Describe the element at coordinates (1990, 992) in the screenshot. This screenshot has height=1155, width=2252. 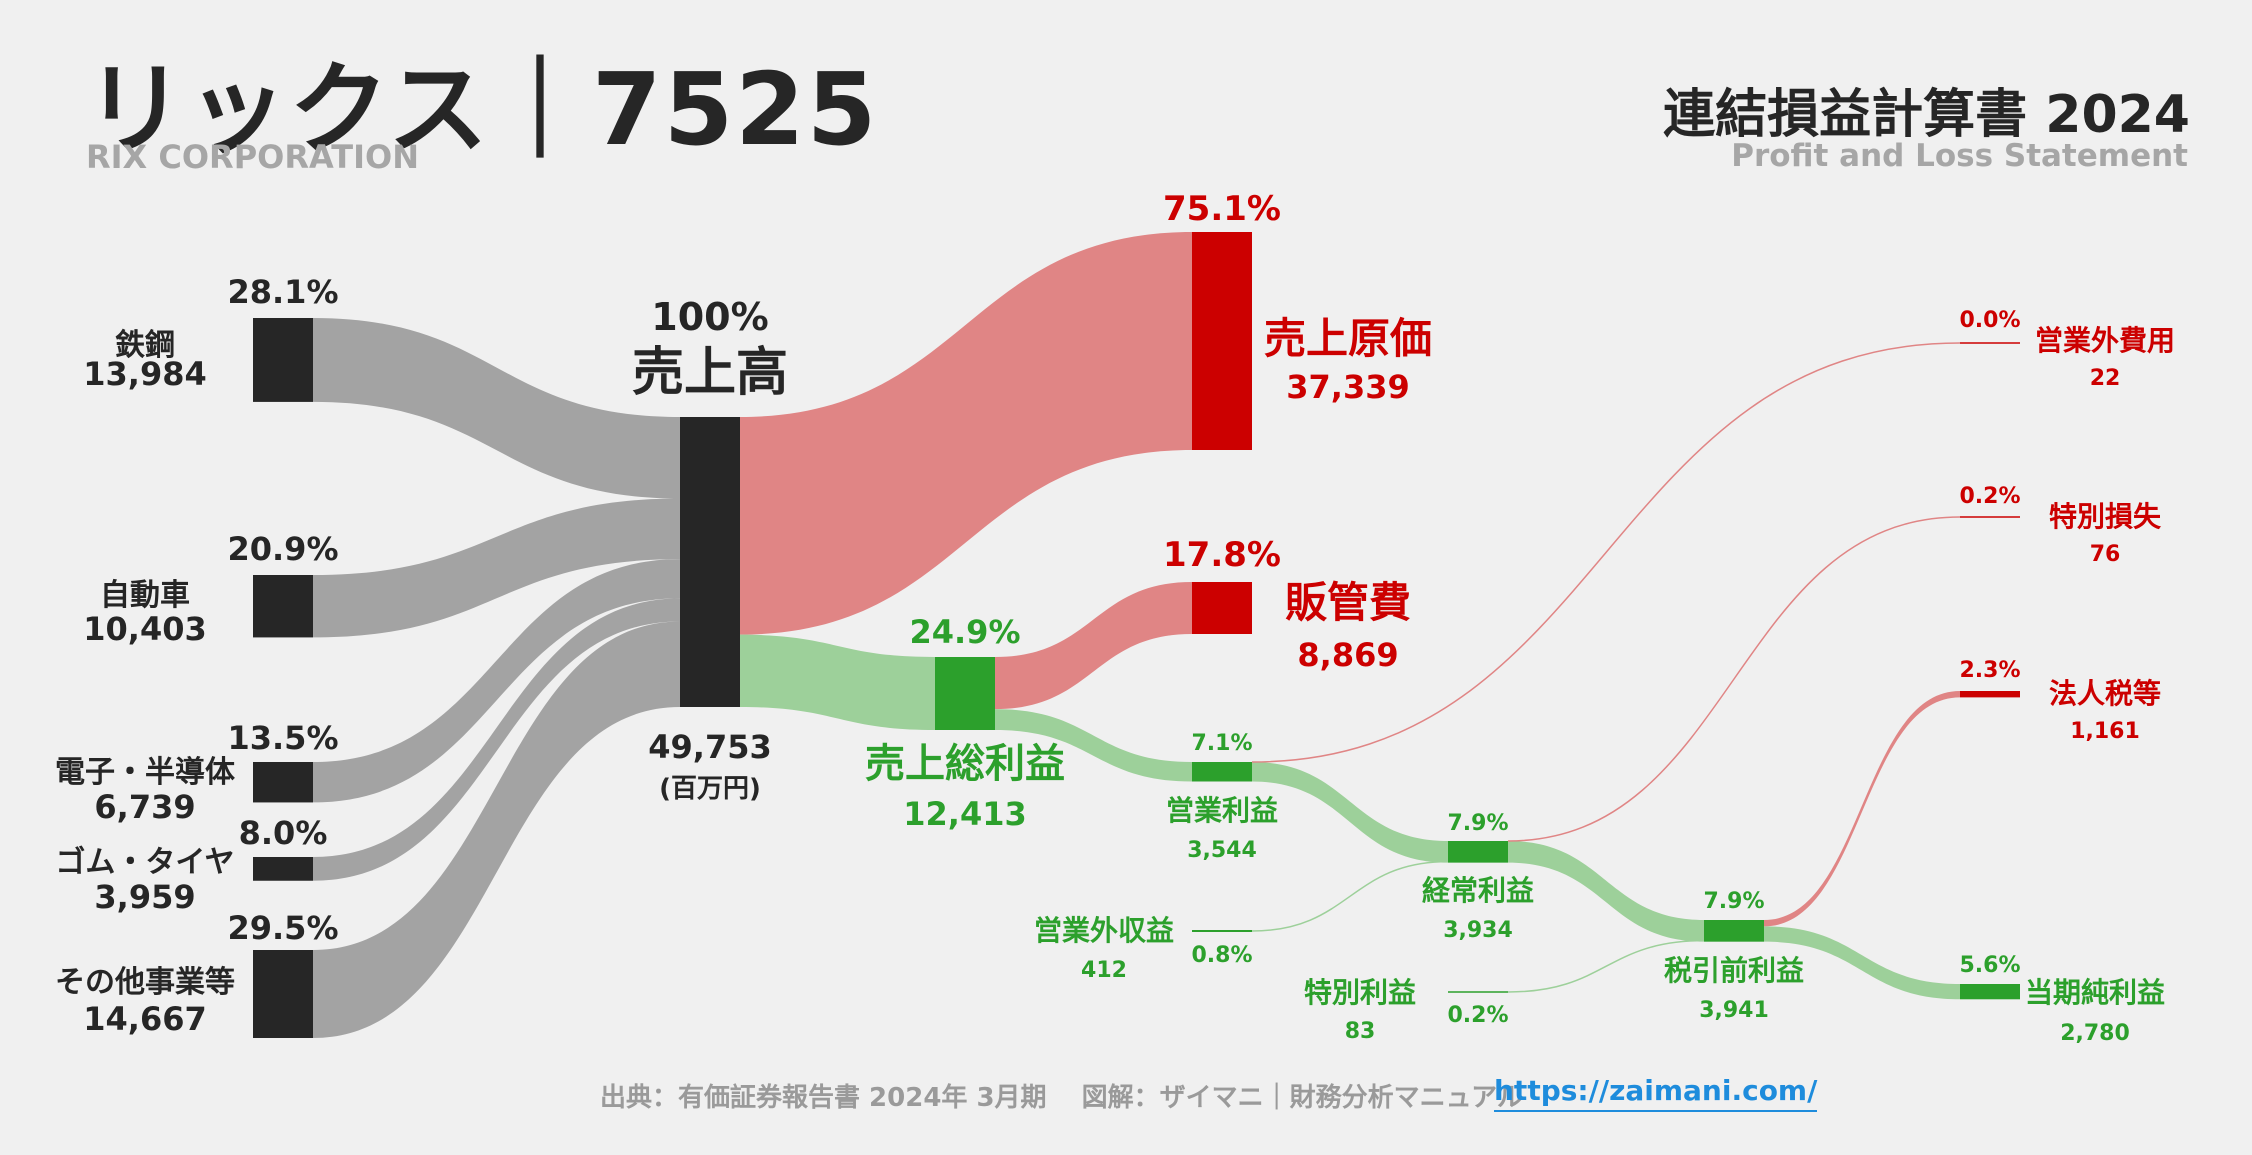
I see `net-income-node` at that location.